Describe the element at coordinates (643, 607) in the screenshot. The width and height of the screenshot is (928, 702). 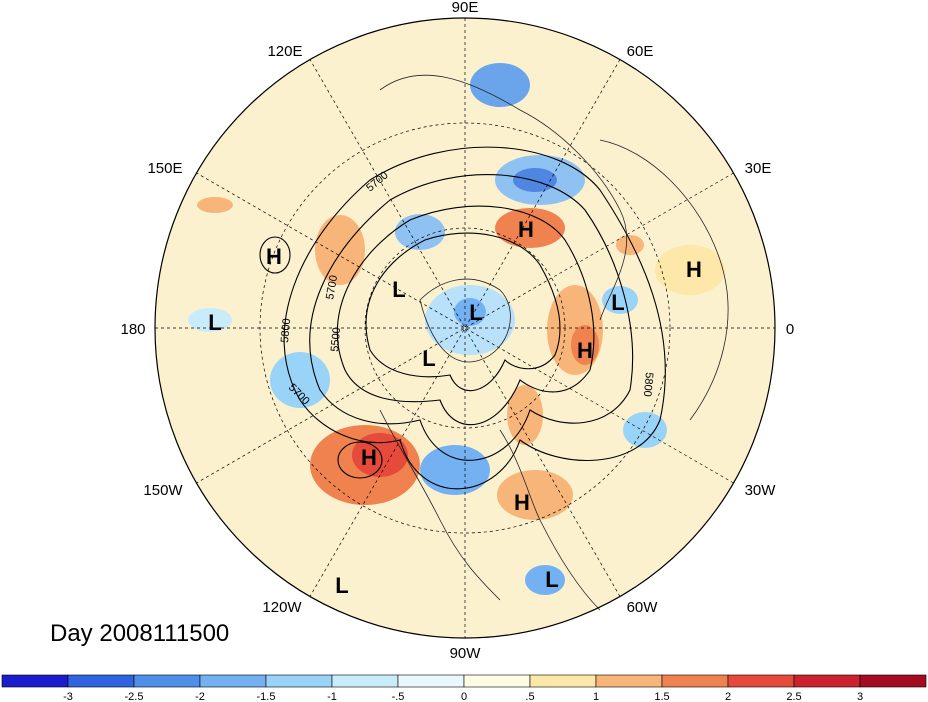
I see `lon-label-60w: 60W` at that location.